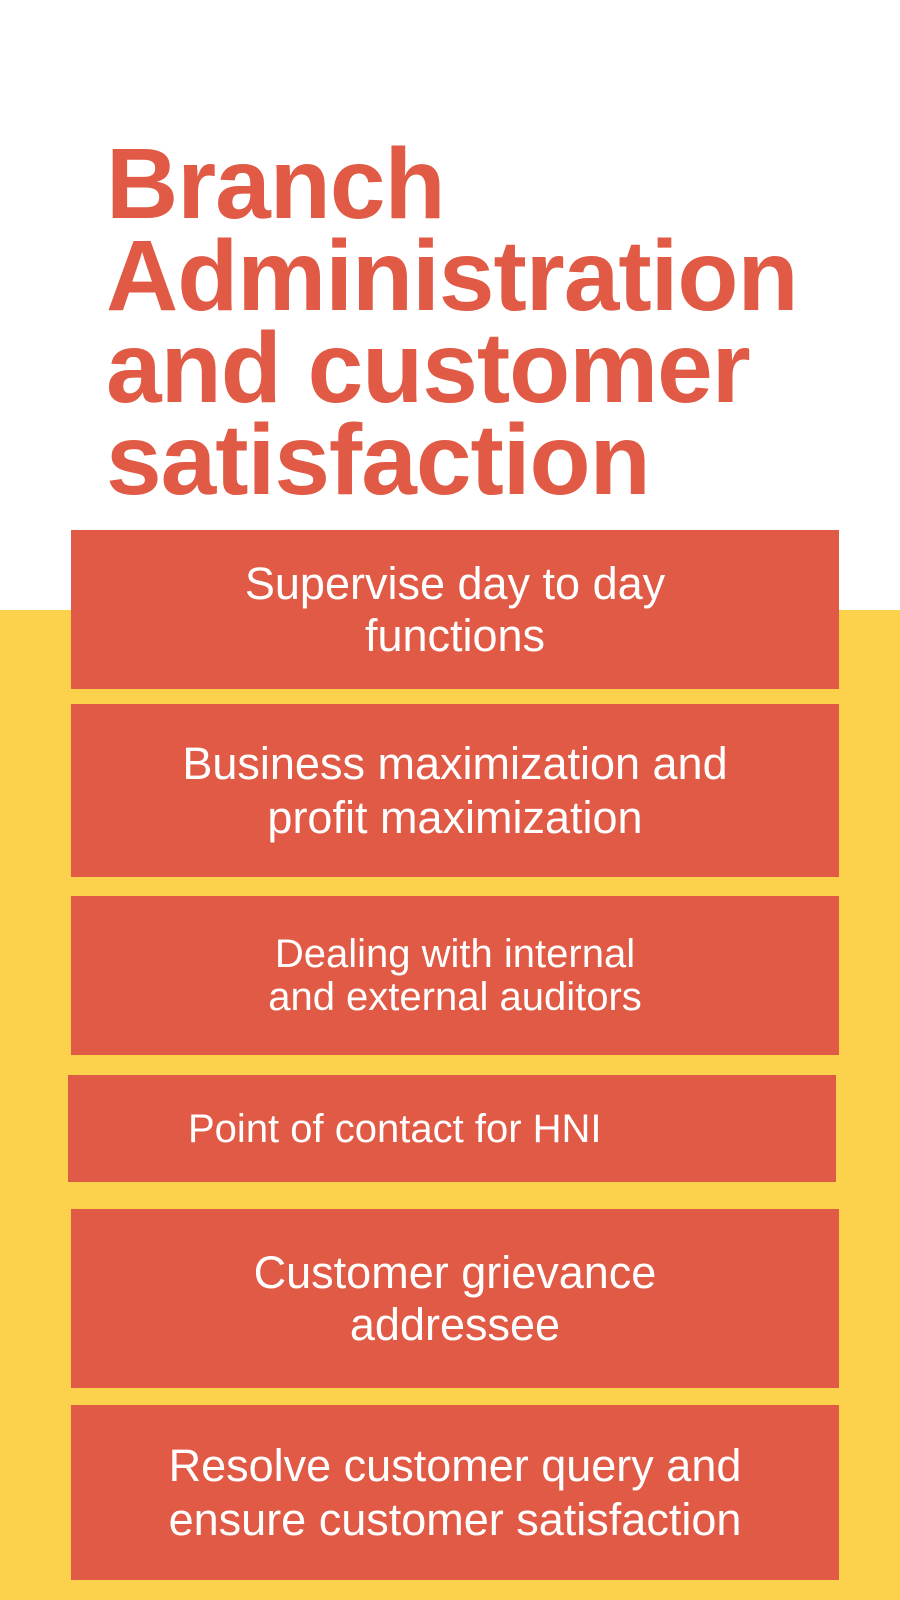  What do you see at coordinates (455, 763) in the screenshot?
I see `card-label-line: Business maximization and` at bounding box center [455, 763].